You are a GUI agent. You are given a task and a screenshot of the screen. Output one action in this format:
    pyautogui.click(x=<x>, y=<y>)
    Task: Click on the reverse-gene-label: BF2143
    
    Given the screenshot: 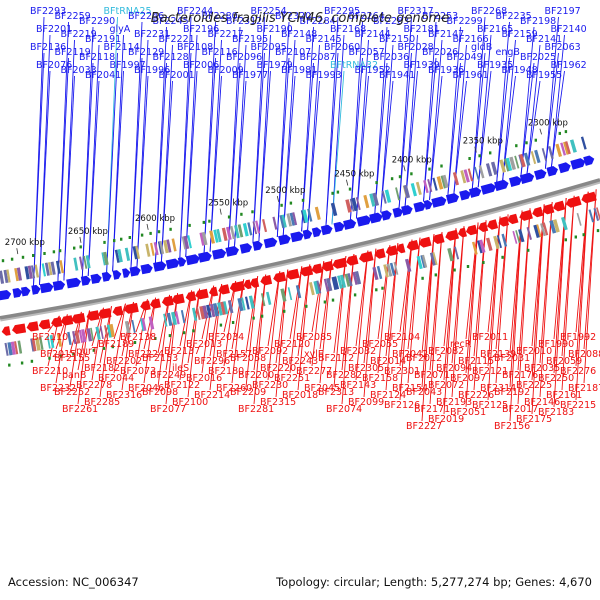 What is the action you would take?
    pyautogui.click(x=358, y=385)
    